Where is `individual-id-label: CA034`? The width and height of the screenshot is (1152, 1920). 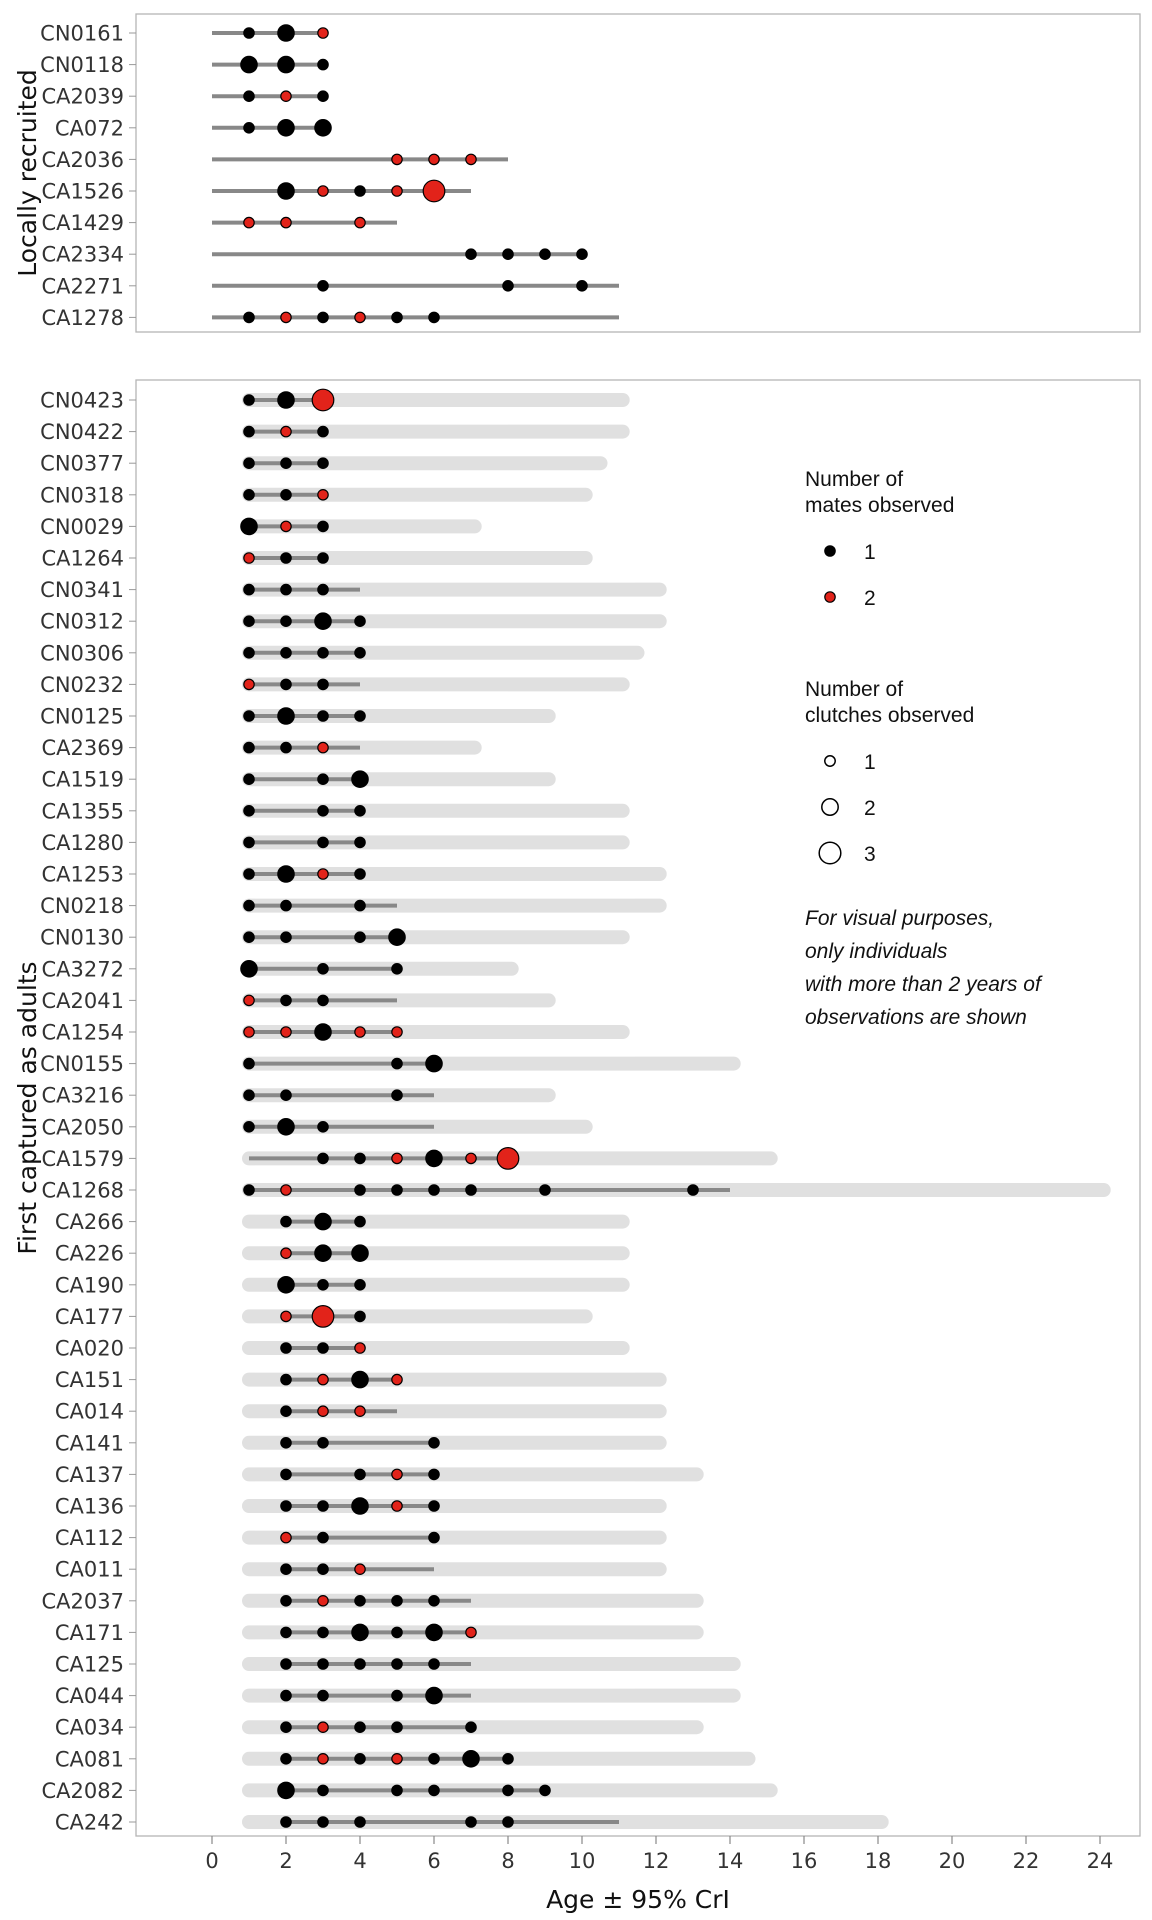
individual-id-label: CA034 is located at coordinates (89, 1728).